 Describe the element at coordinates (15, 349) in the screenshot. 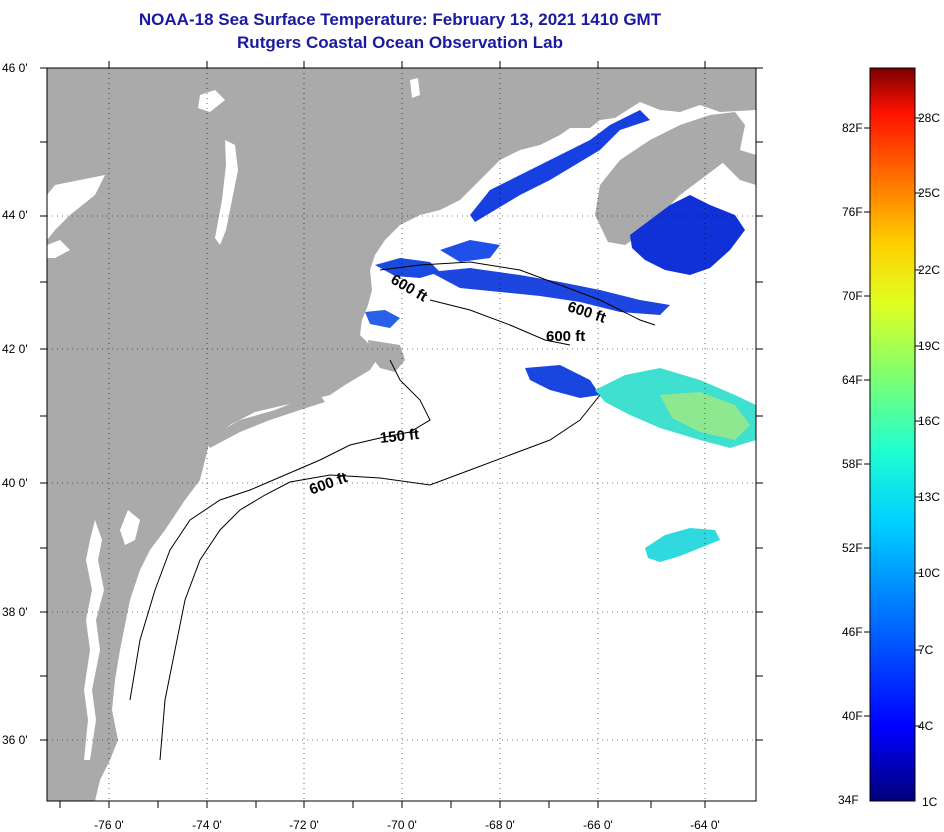

I see `lat-label: 42 0'` at that location.